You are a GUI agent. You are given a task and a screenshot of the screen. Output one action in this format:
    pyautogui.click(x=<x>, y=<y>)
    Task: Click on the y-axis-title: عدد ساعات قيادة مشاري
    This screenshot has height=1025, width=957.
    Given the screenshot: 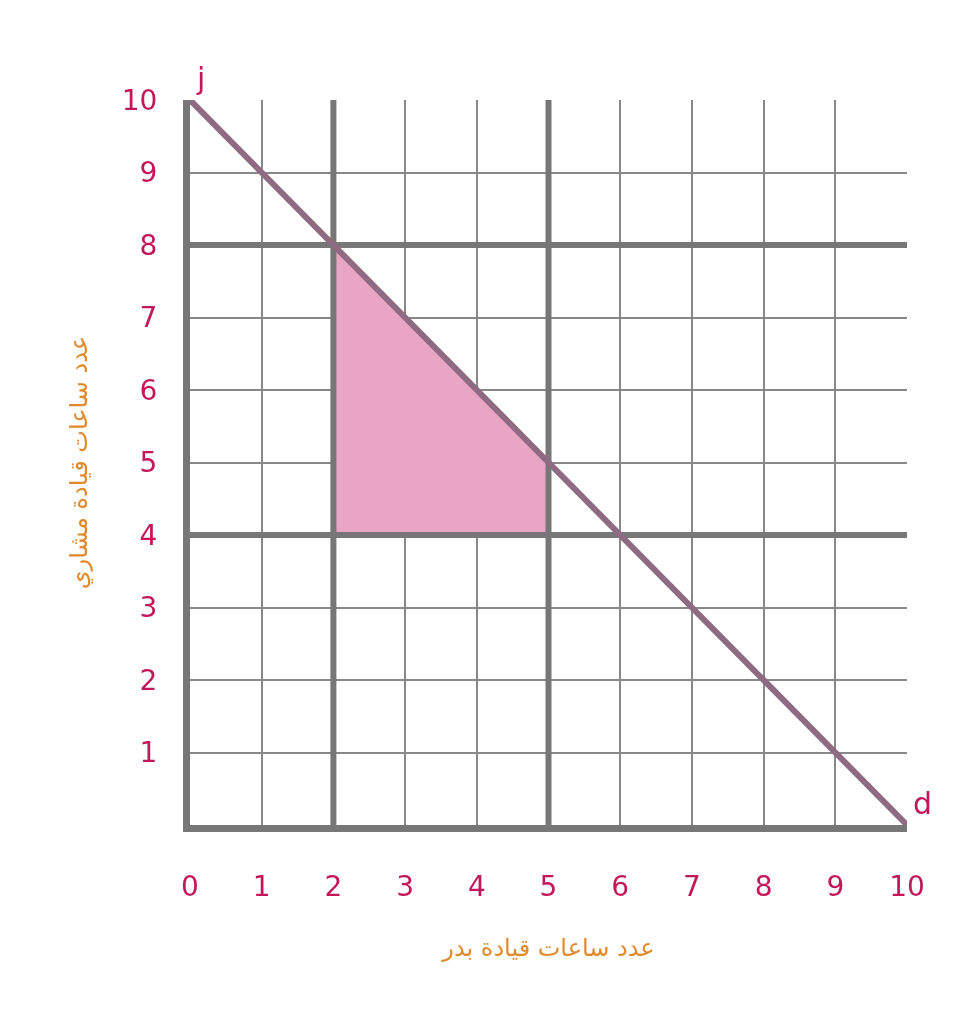 What is the action you would take?
    pyautogui.click(x=78, y=462)
    